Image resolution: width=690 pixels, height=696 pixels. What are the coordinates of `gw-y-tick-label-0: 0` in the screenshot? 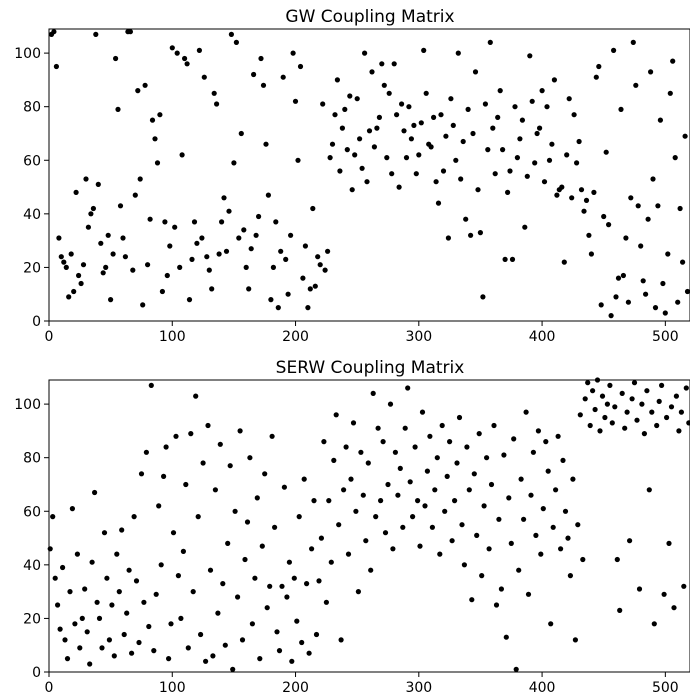 It's located at (36, 322).